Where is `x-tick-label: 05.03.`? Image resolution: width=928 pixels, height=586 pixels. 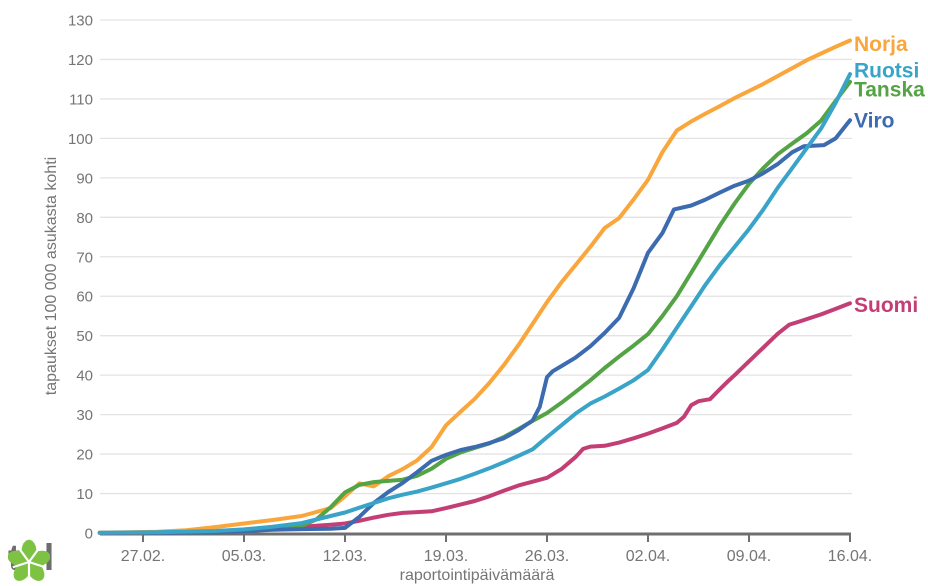
x-tick-label: 05.03. is located at coordinates (244, 556).